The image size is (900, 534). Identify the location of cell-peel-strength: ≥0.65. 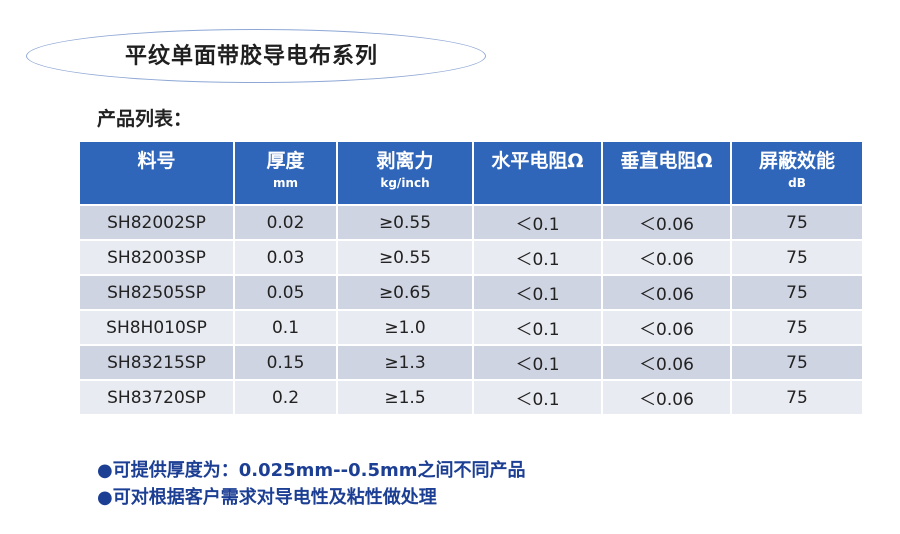
(406, 291).